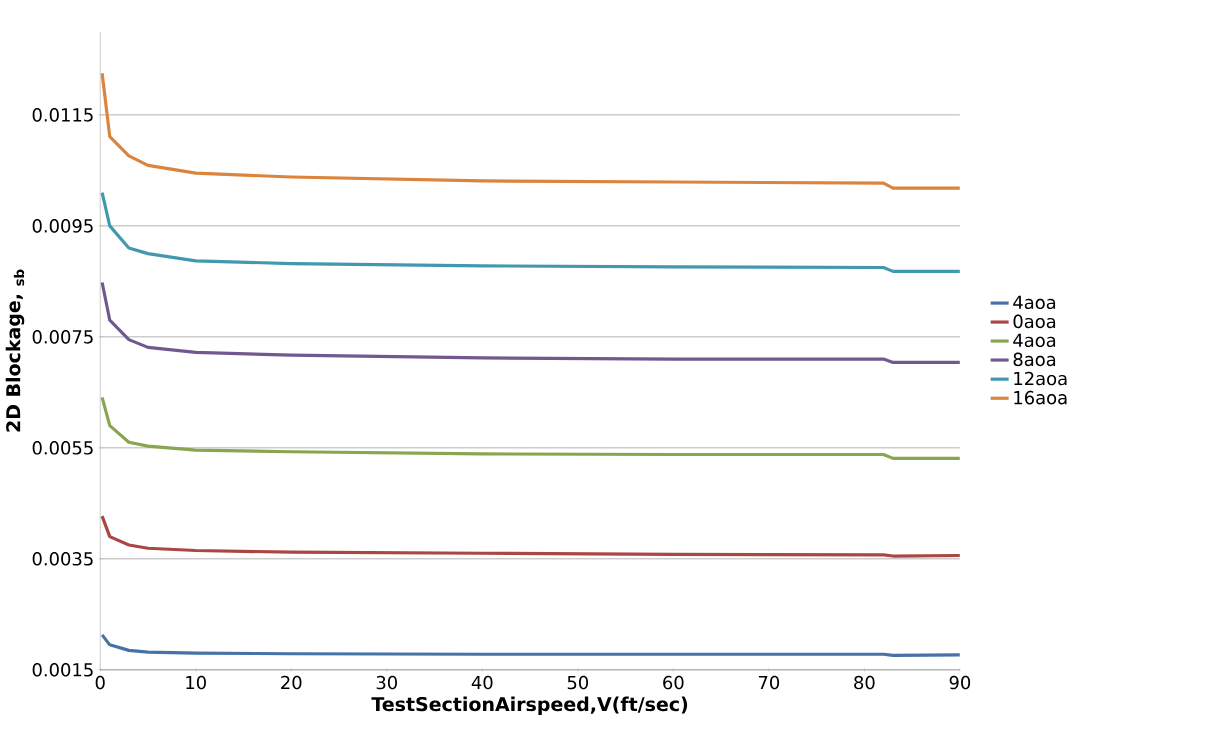 The width and height of the screenshot is (1212, 749). What do you see at coordinates (291, 682) in the screenshot?
I see `x-tick-label: 20` at bounding box center [291, 682].